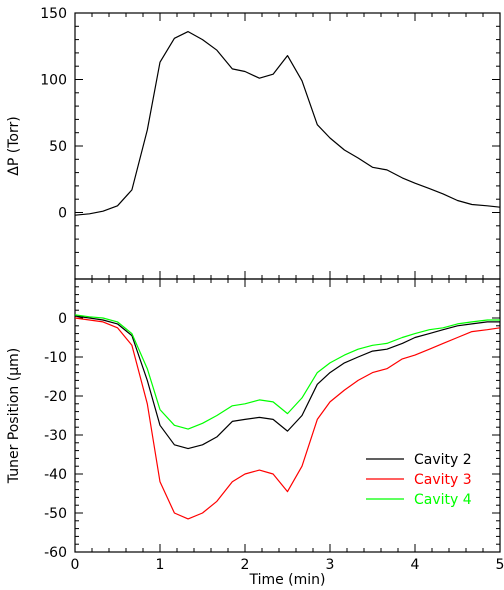 This screenshot has height=590, width=504. What do you see at coordinates (55, 436) in the screenshot?
I see `bottom-y-tick-label: -30` at bounding box center [55, 436].